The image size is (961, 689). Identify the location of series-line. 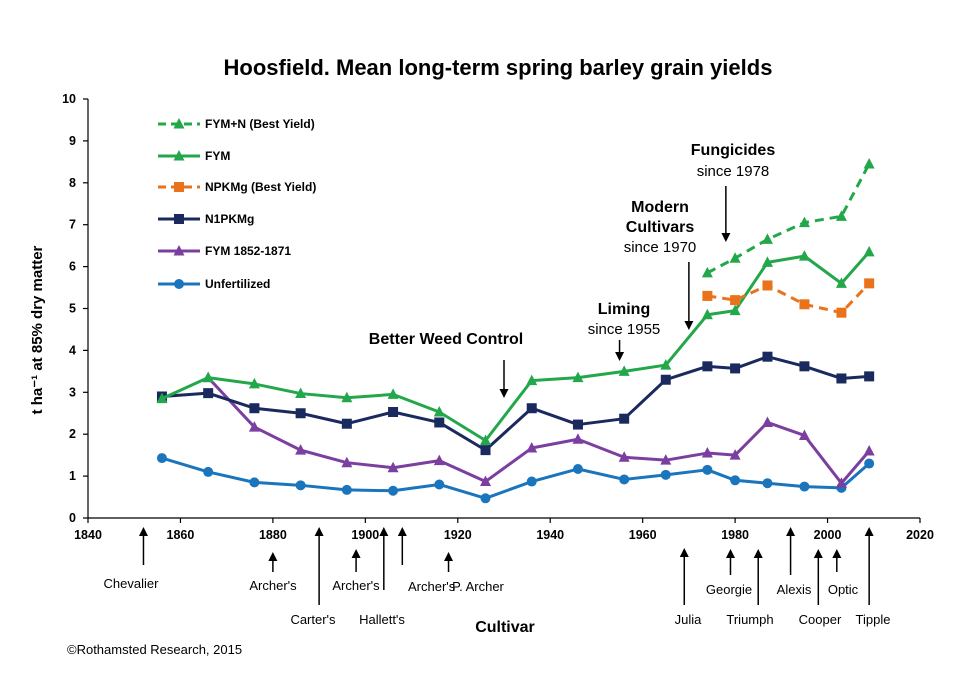
(788, 219).